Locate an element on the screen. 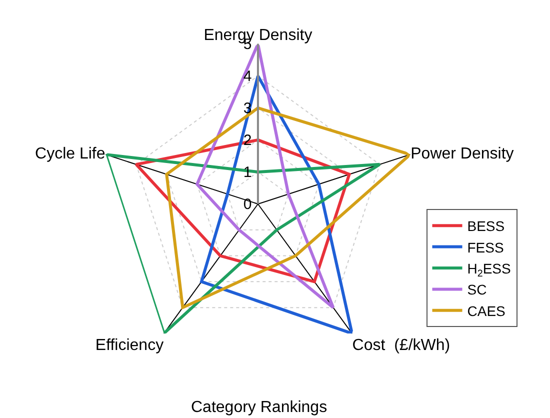 The image size is (550, 418). spoke-label: Cycle Life is located at coordinates (70, 154).